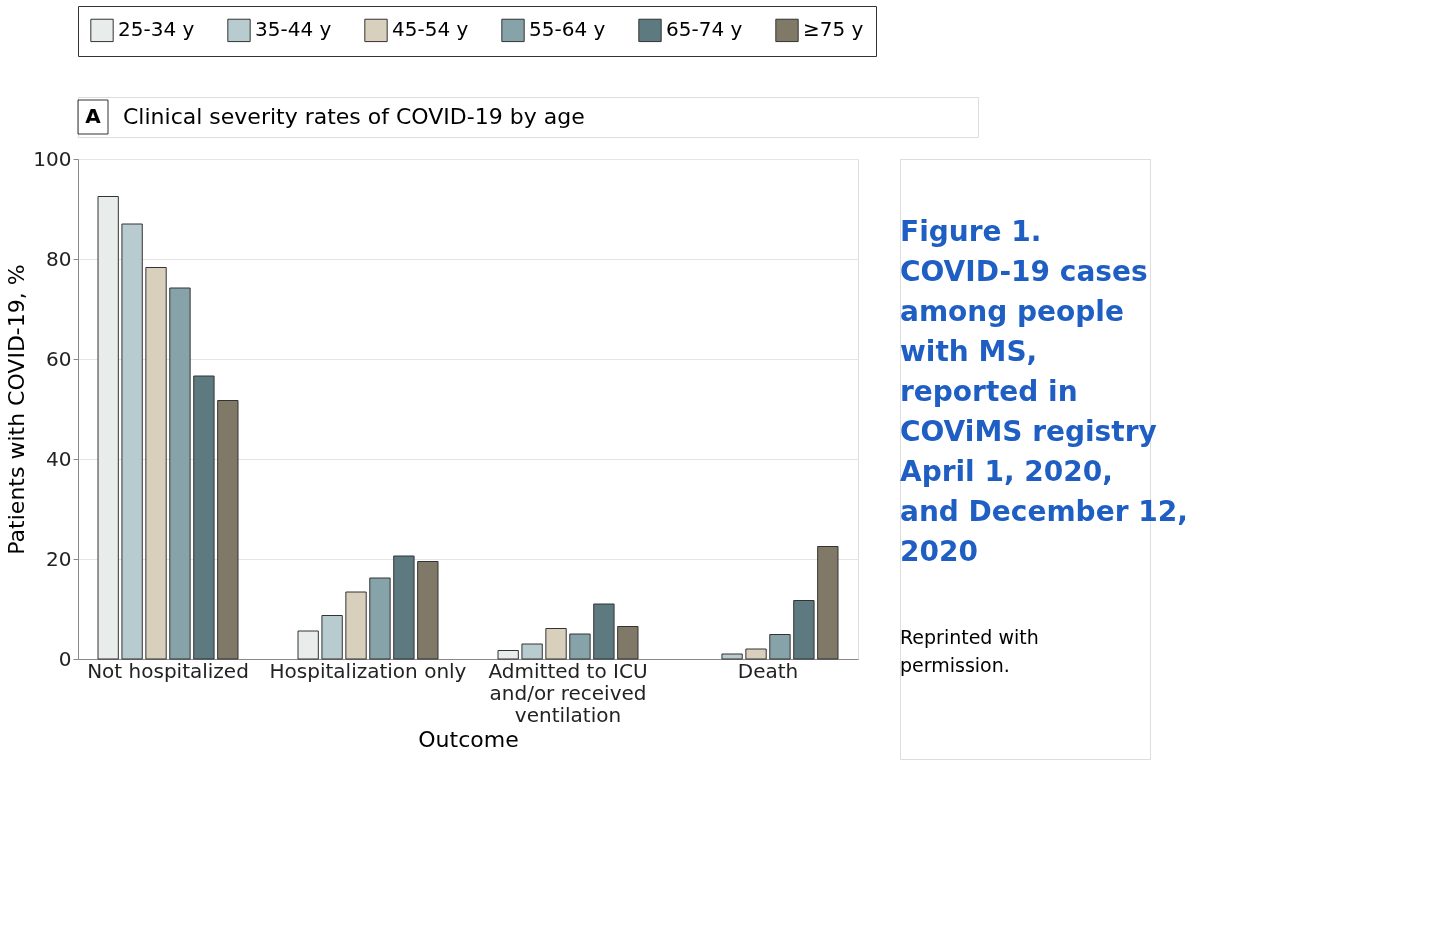 This screenshot has height=935, width=1447. Describe the element at coordinates (354, 116) in the screenshot. I see `chart-title: Clinical severity rates of COVID-19 by age` at that location.